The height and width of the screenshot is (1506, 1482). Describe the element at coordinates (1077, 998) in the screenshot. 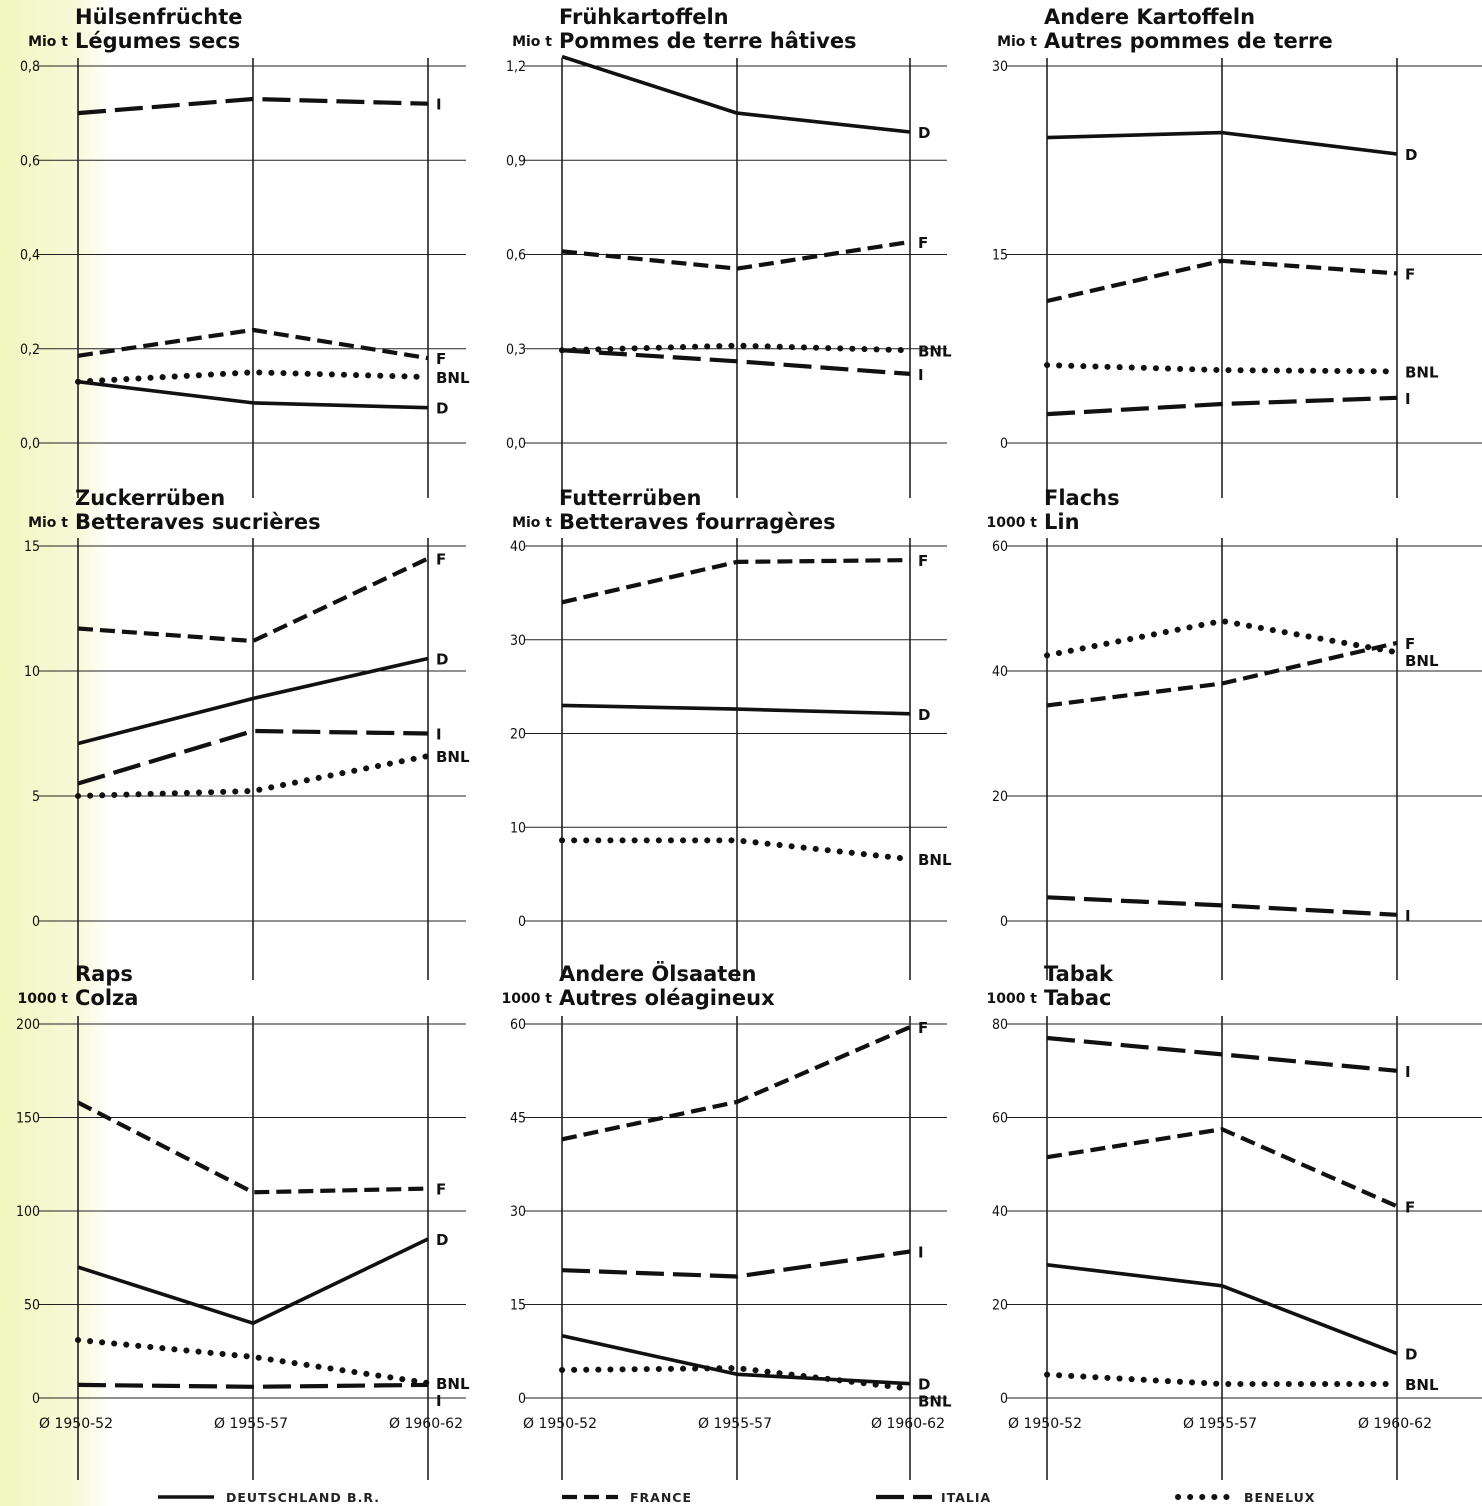

I see `chart-subtitle: Tabac` at that location.